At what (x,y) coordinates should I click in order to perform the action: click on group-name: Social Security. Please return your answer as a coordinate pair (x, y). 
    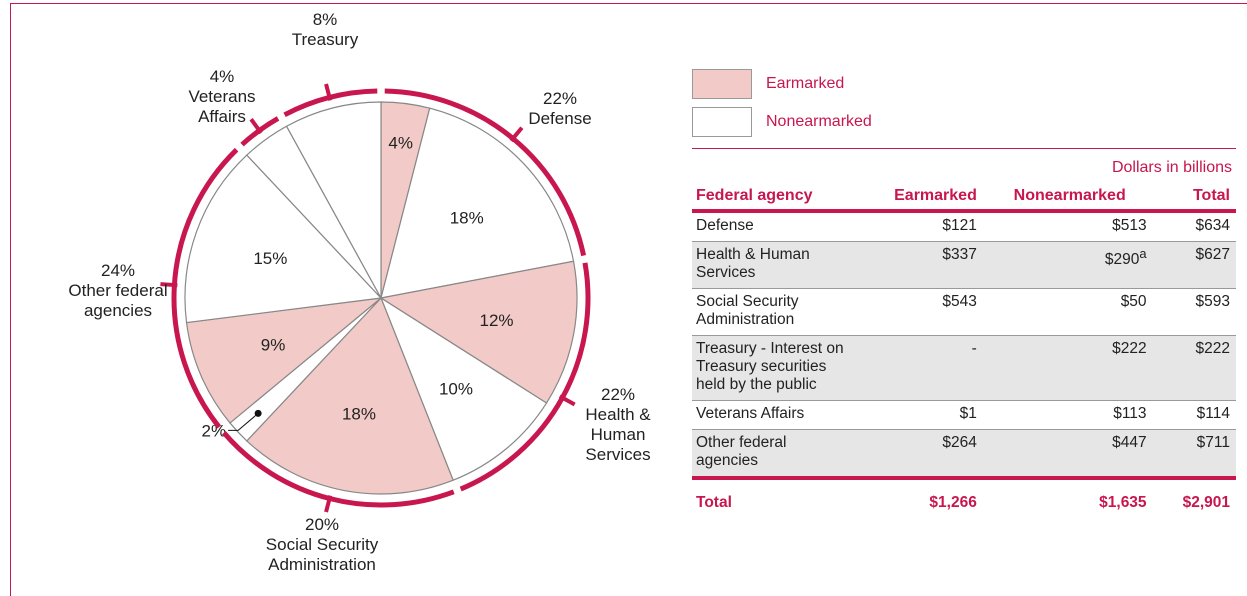
    Looking at the image, I should click on (322, 544).